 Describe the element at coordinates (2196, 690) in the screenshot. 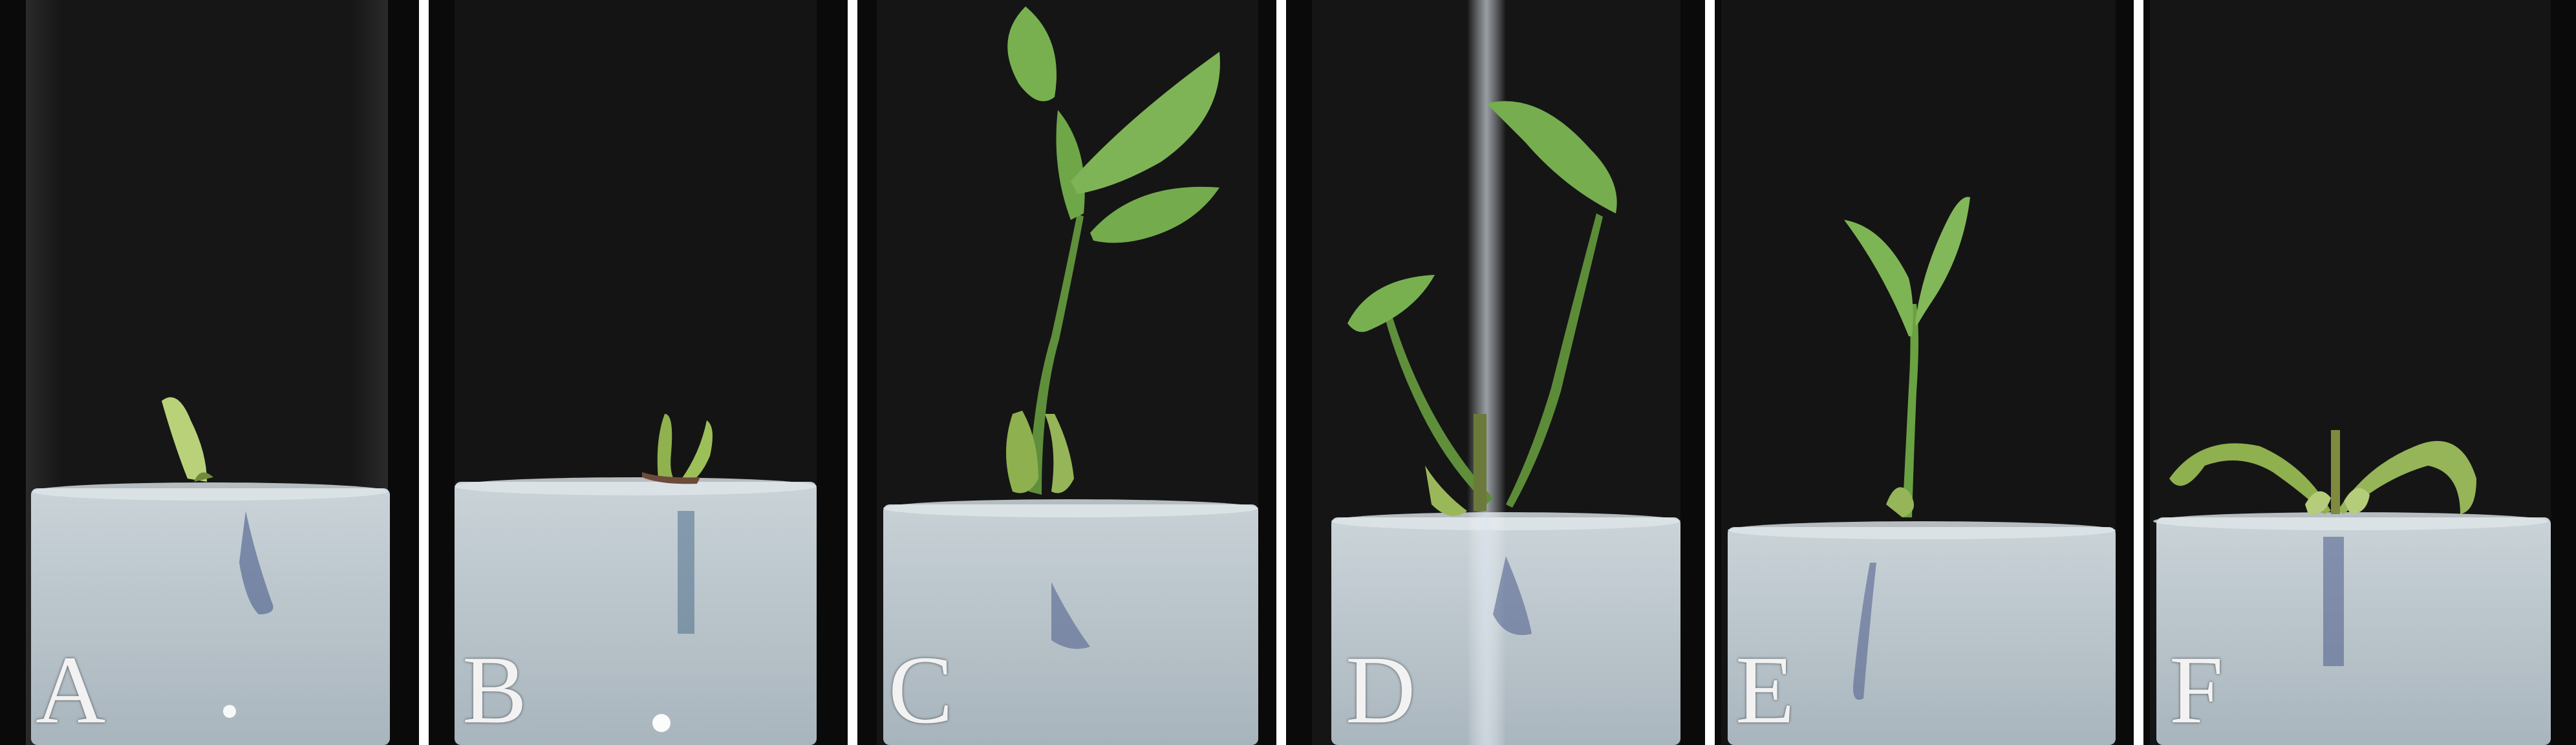

I see `panel-label-f: F` at that location.